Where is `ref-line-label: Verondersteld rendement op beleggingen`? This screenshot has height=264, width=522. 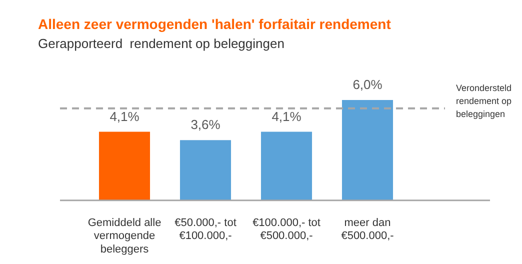
ref-line-label: Verondersteld rendement op beleggingen is located at coordinates (484, 100).